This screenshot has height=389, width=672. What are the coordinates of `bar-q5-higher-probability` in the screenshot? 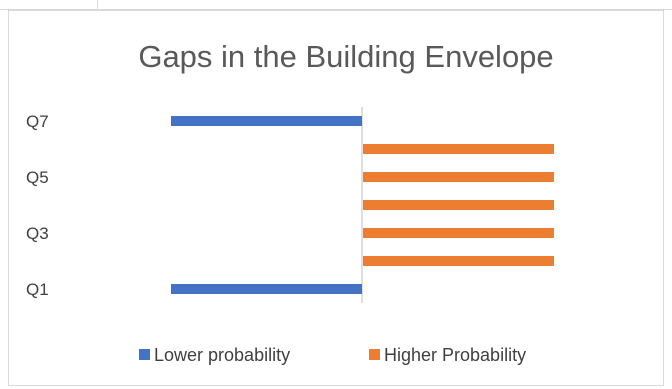 It's located at (458, 177).